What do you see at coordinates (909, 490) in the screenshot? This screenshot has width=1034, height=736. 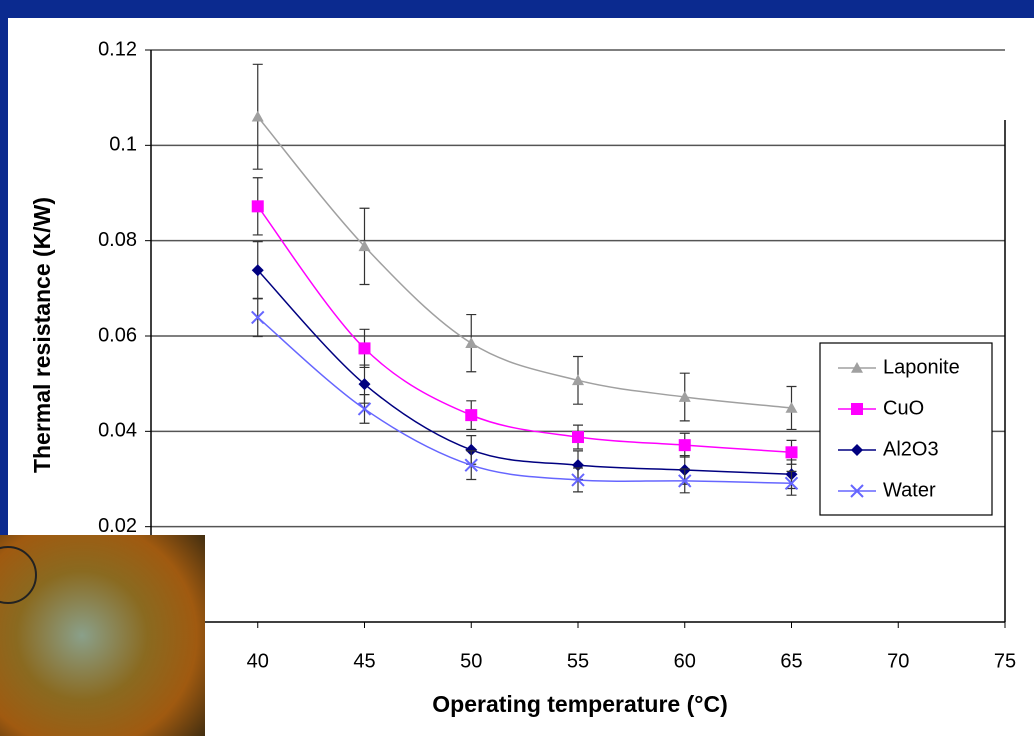 I see `legend-label: Water` at bounding box center [909, 490].